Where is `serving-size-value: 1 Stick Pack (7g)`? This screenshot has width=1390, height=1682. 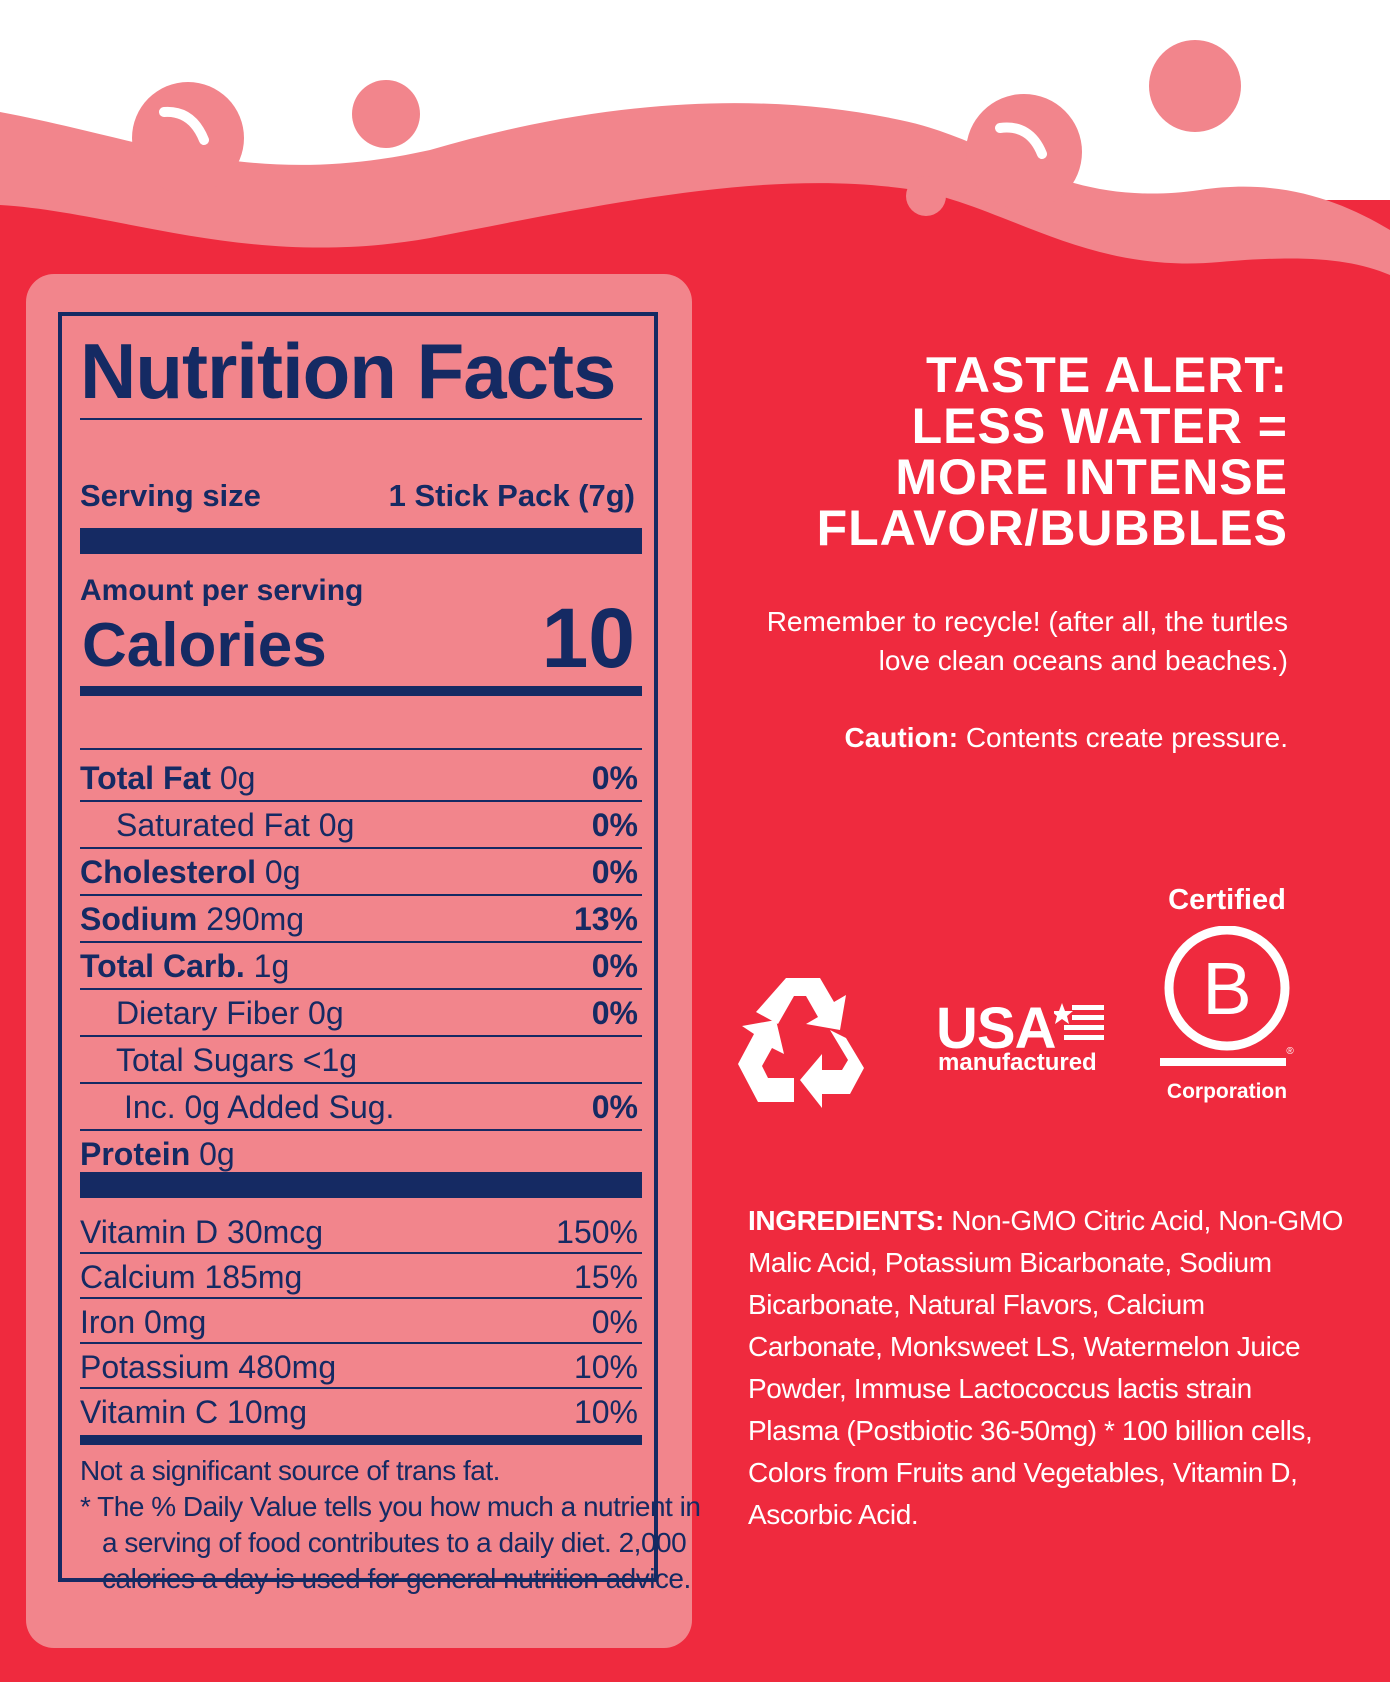 serving-size-value: 1 Stick Pack (7g) is located at coordinates (511, 495).